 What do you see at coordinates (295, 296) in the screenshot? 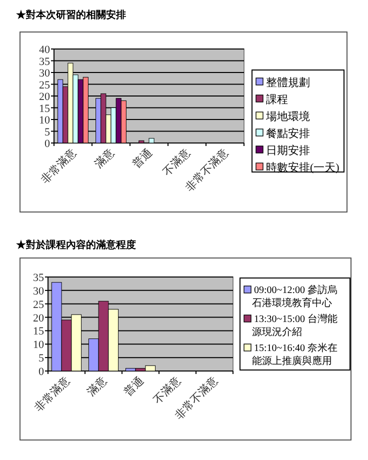
I see `legend-label: 09:00~12:00 參訪烏石港環境教育中心` at bounding box center [295, 296].